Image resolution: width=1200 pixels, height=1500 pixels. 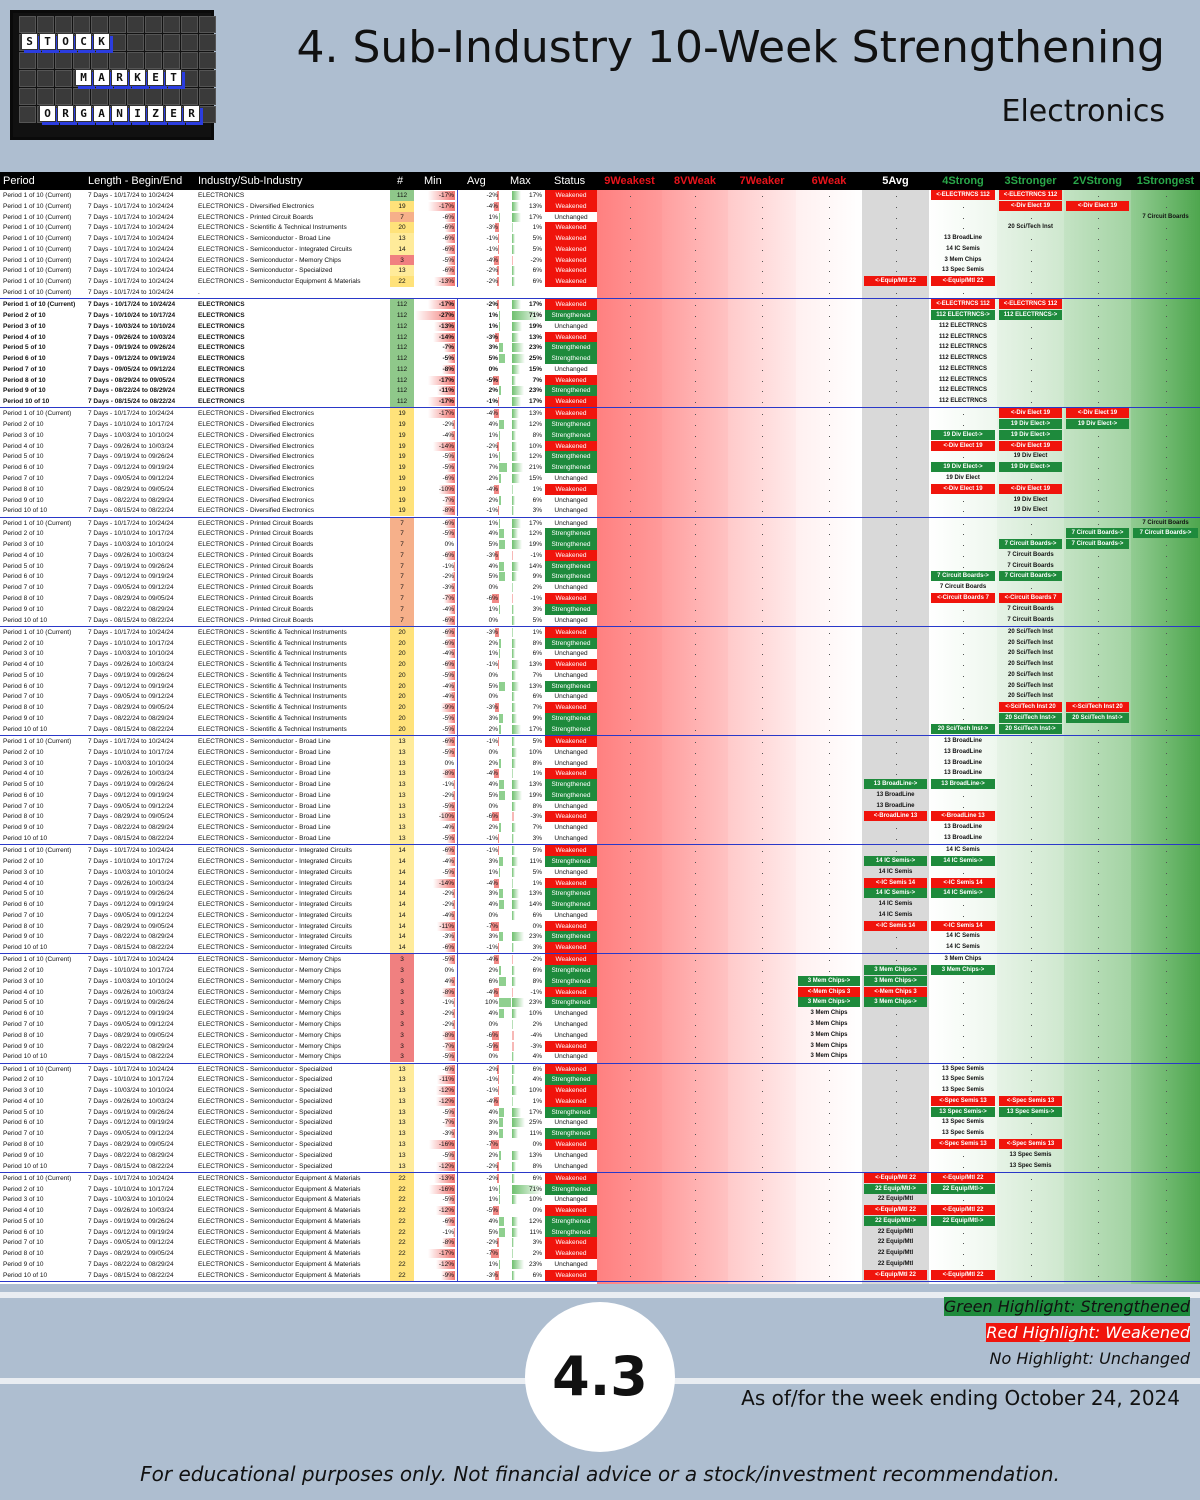 I want to click on period-cell: Period 10 of 10, so click(x=25, y=729).